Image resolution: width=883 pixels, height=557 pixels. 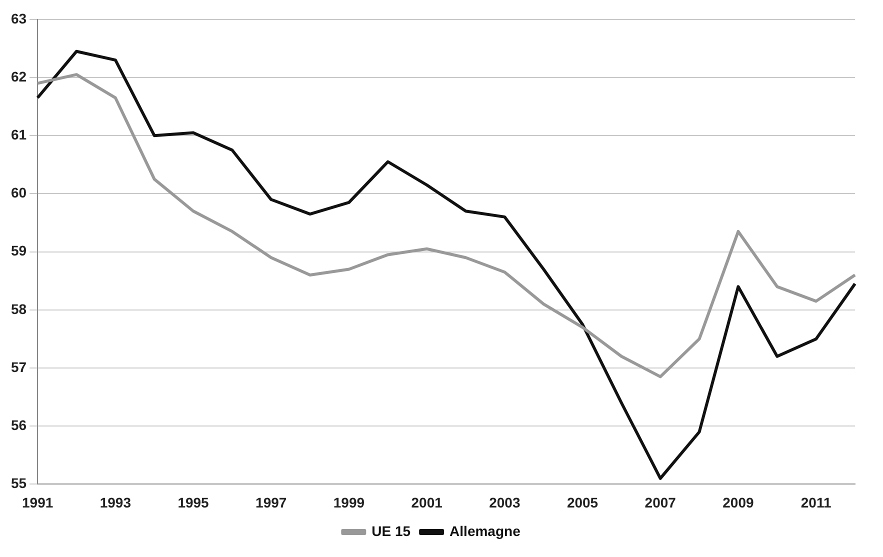 I want to click on y-tick-label: 57, so click(x=18, y=366).